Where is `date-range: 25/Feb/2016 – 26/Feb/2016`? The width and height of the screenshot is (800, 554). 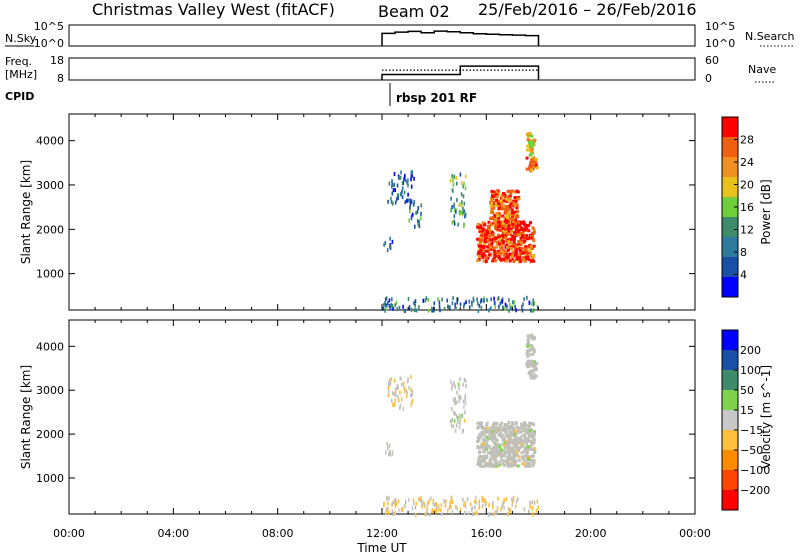
date-range: 25/Feb/2016 – 26/Feb/2016 is located at coordinates (587, 9).